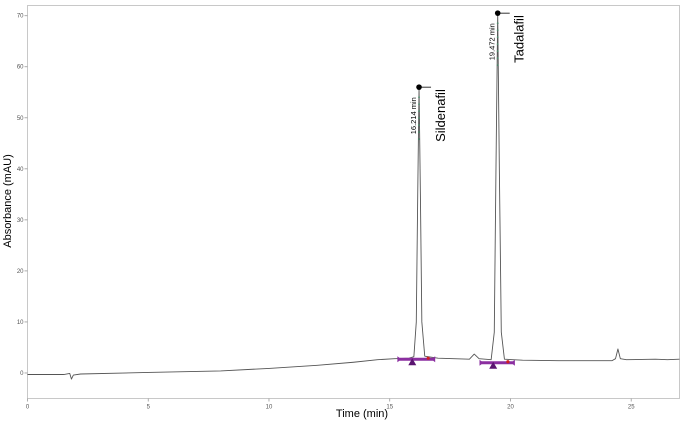  Describe the element at coordinates (512, 362) in the screenshot. I see `peak-2-baseline-end-marker` at that location.